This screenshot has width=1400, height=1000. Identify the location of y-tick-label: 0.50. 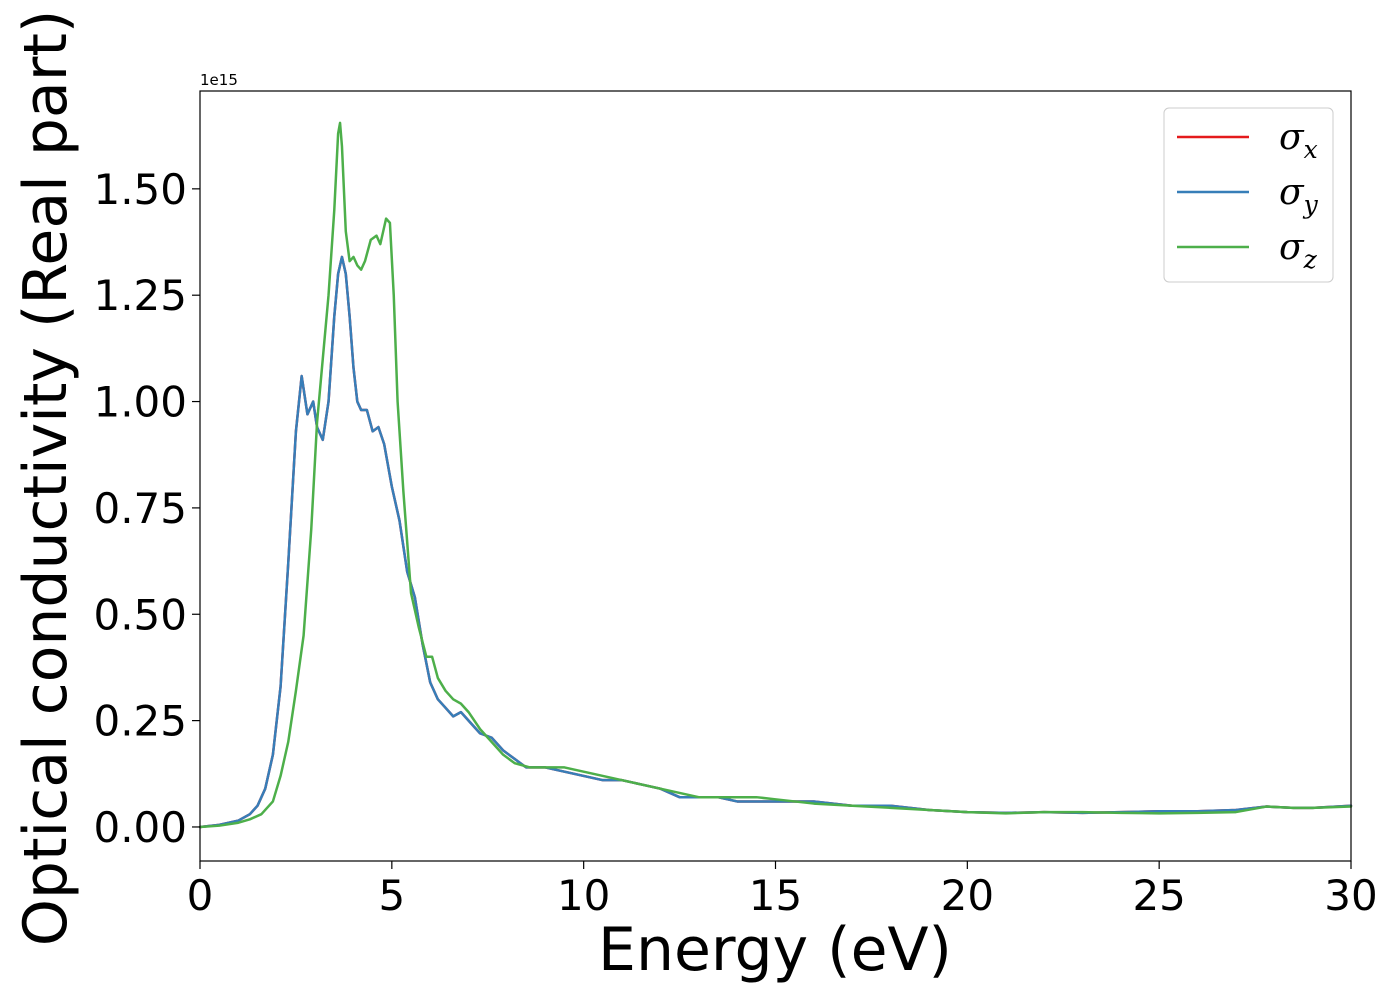
(140, 614).